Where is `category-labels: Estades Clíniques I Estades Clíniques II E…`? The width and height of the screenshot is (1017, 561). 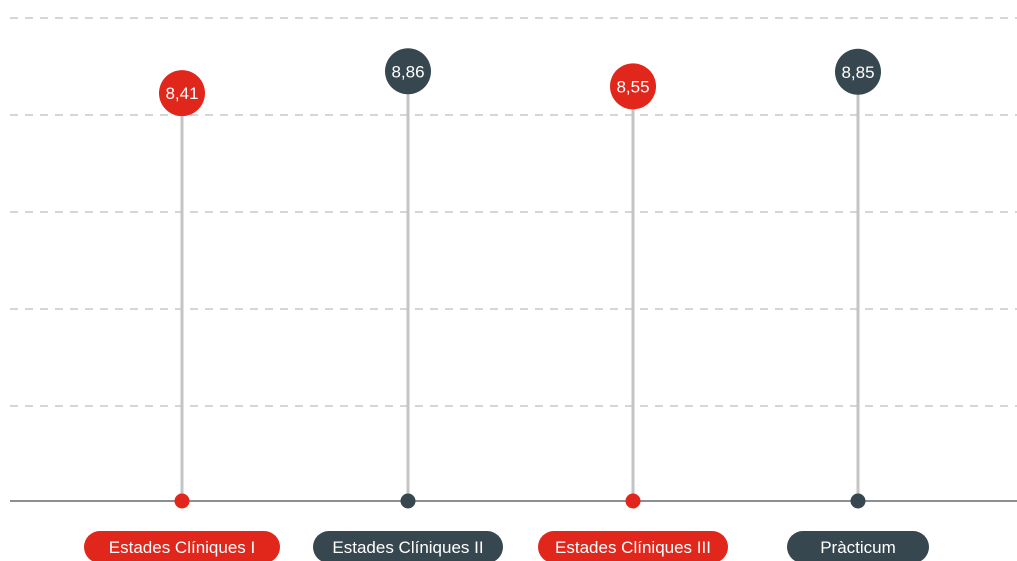
category-labels: Estades Clíniques I Estades Clíniques II E… is located at coordinates (506, 546).